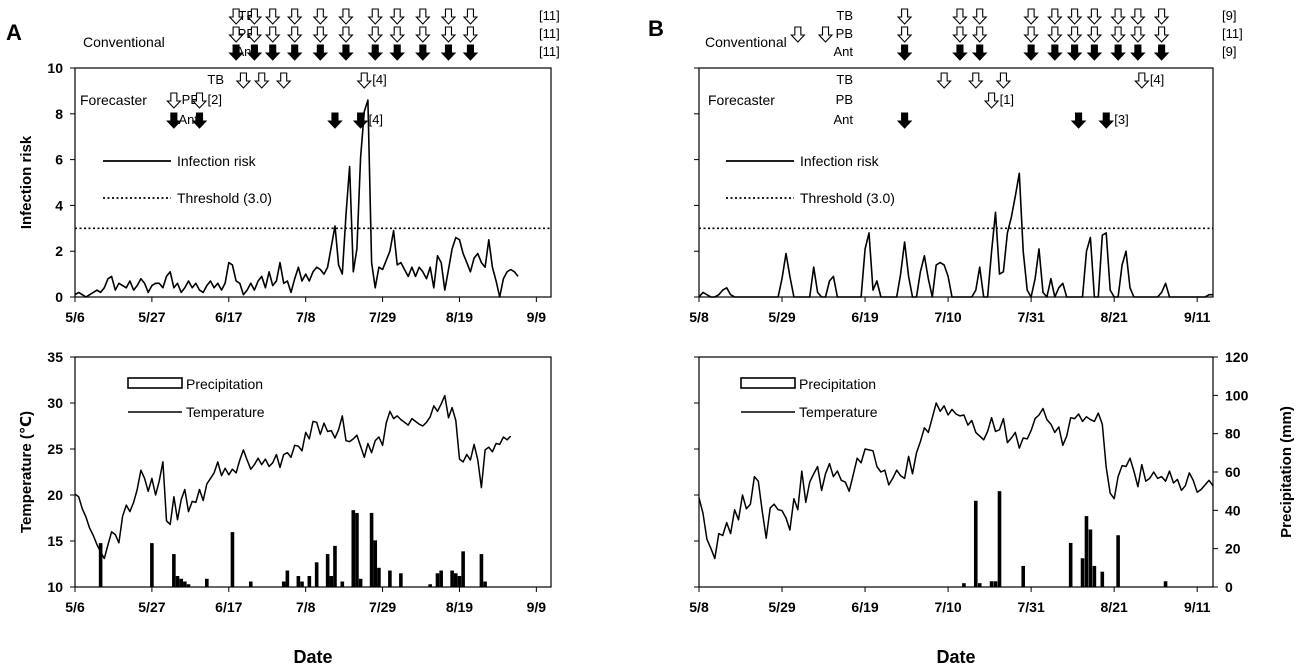 The width and height of the screenshot is (1301, 668). I want to click on y-tick-label: 120, so click(1237, 357).